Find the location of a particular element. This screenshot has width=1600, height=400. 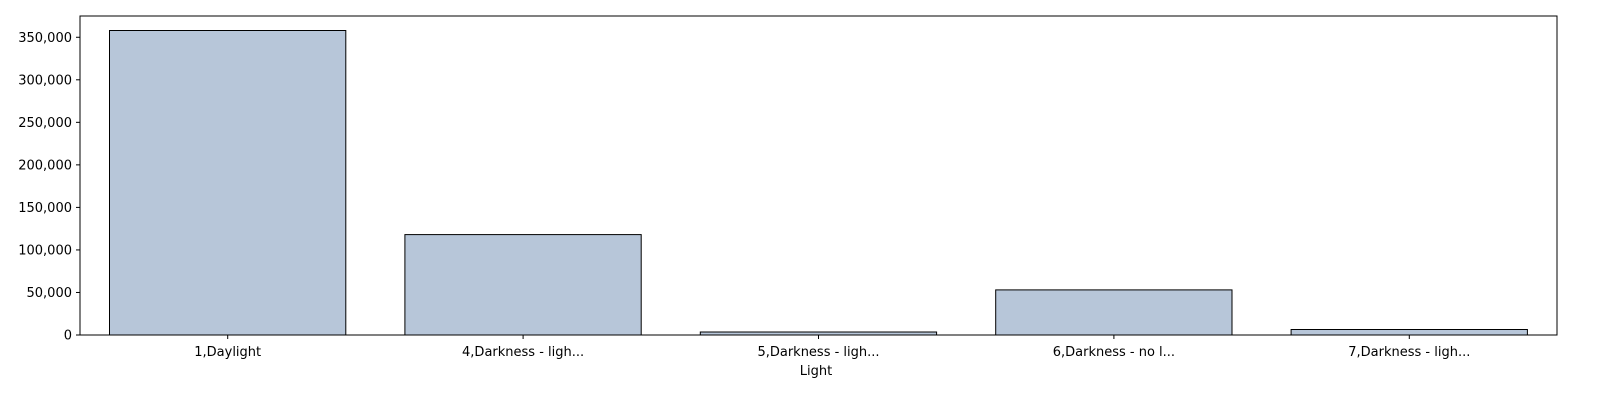

x-axis-label: Light is located at coordinates (816, 371).